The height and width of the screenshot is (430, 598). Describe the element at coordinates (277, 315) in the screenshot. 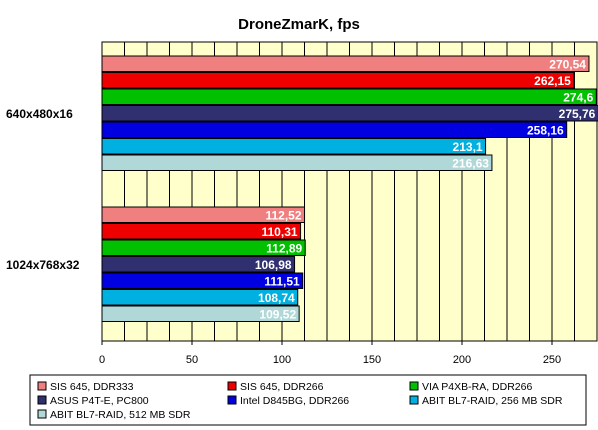

I see `data-label: 109,52` at that location.